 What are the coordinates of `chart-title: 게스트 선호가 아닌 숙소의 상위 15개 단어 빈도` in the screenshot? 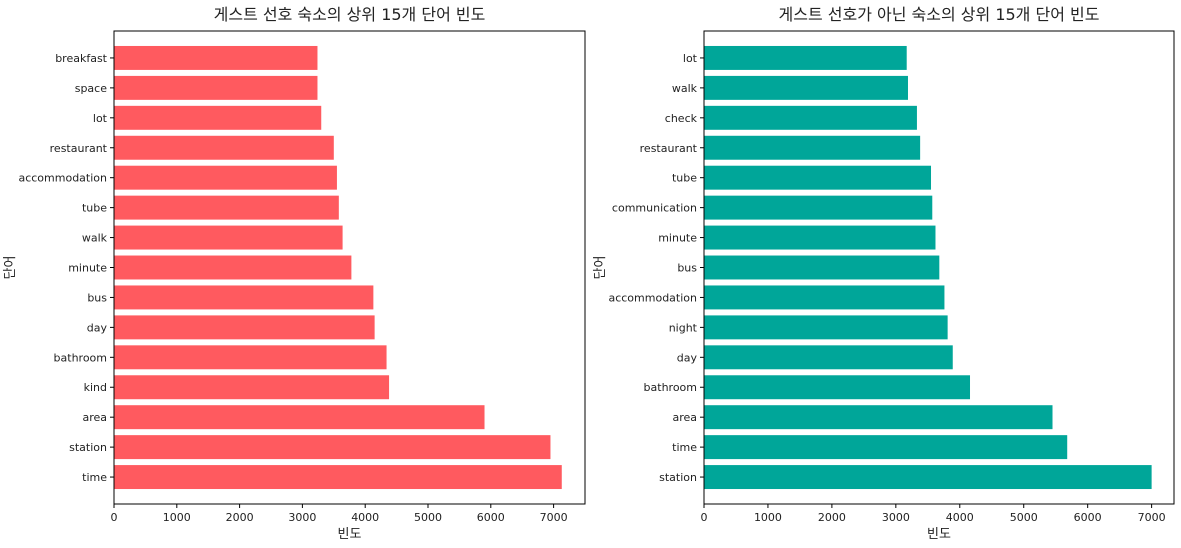 It's located at (939, 14).